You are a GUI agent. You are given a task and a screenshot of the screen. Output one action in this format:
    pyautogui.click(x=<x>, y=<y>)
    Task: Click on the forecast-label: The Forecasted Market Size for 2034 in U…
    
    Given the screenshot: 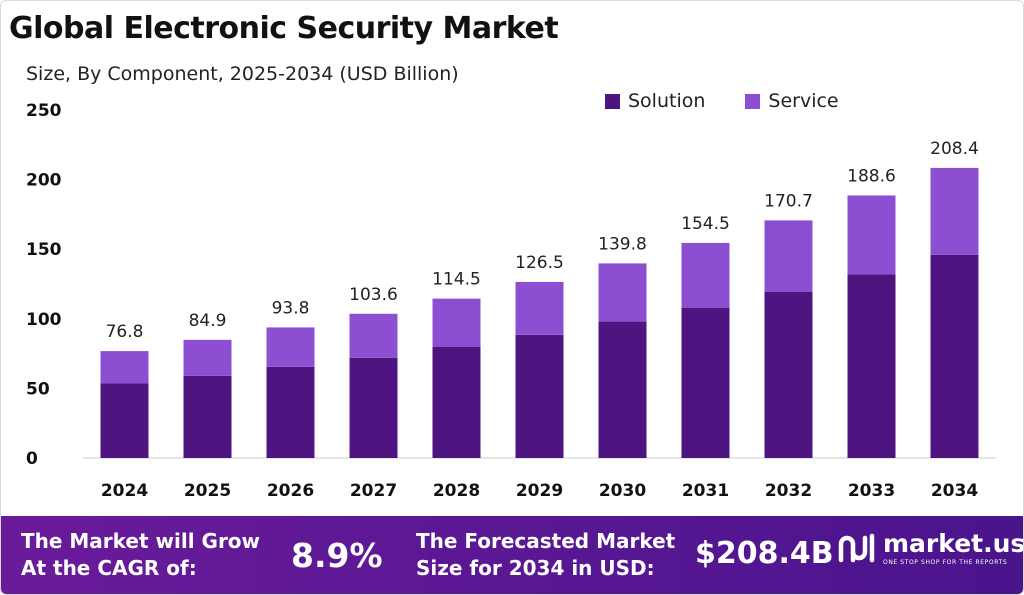 What is the action you would take?
    pyautogui.click(x=546, y=554)
    